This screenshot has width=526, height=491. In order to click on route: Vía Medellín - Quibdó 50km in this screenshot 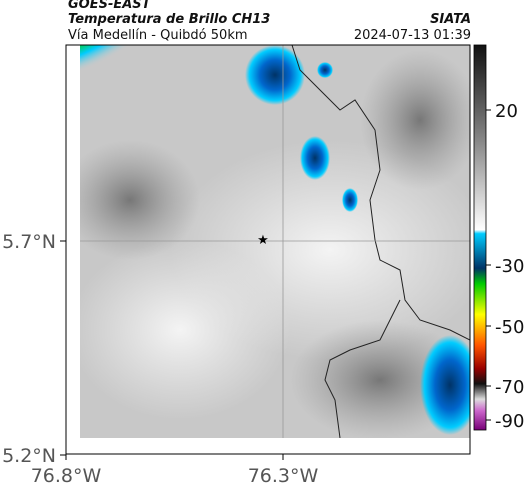, I will do `click(158, 35)`.